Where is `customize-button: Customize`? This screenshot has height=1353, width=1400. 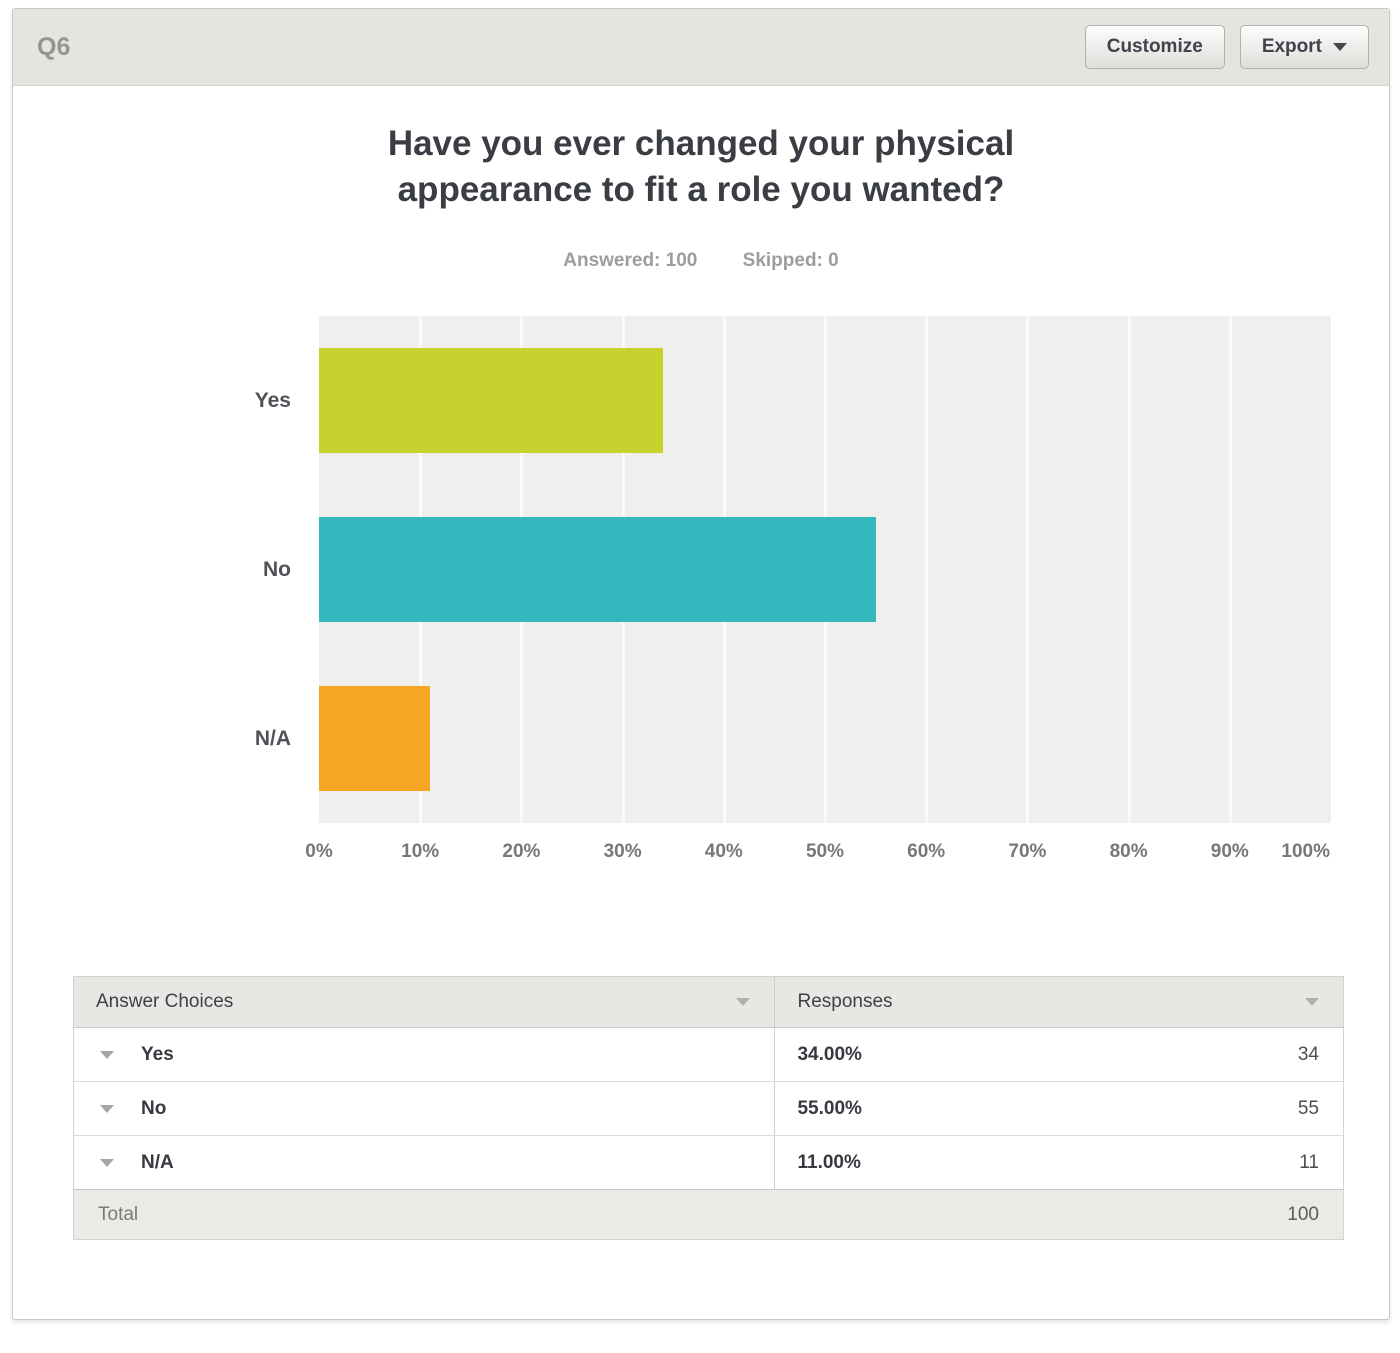 customize-button: Customize is located at coordinates (1154, 47).